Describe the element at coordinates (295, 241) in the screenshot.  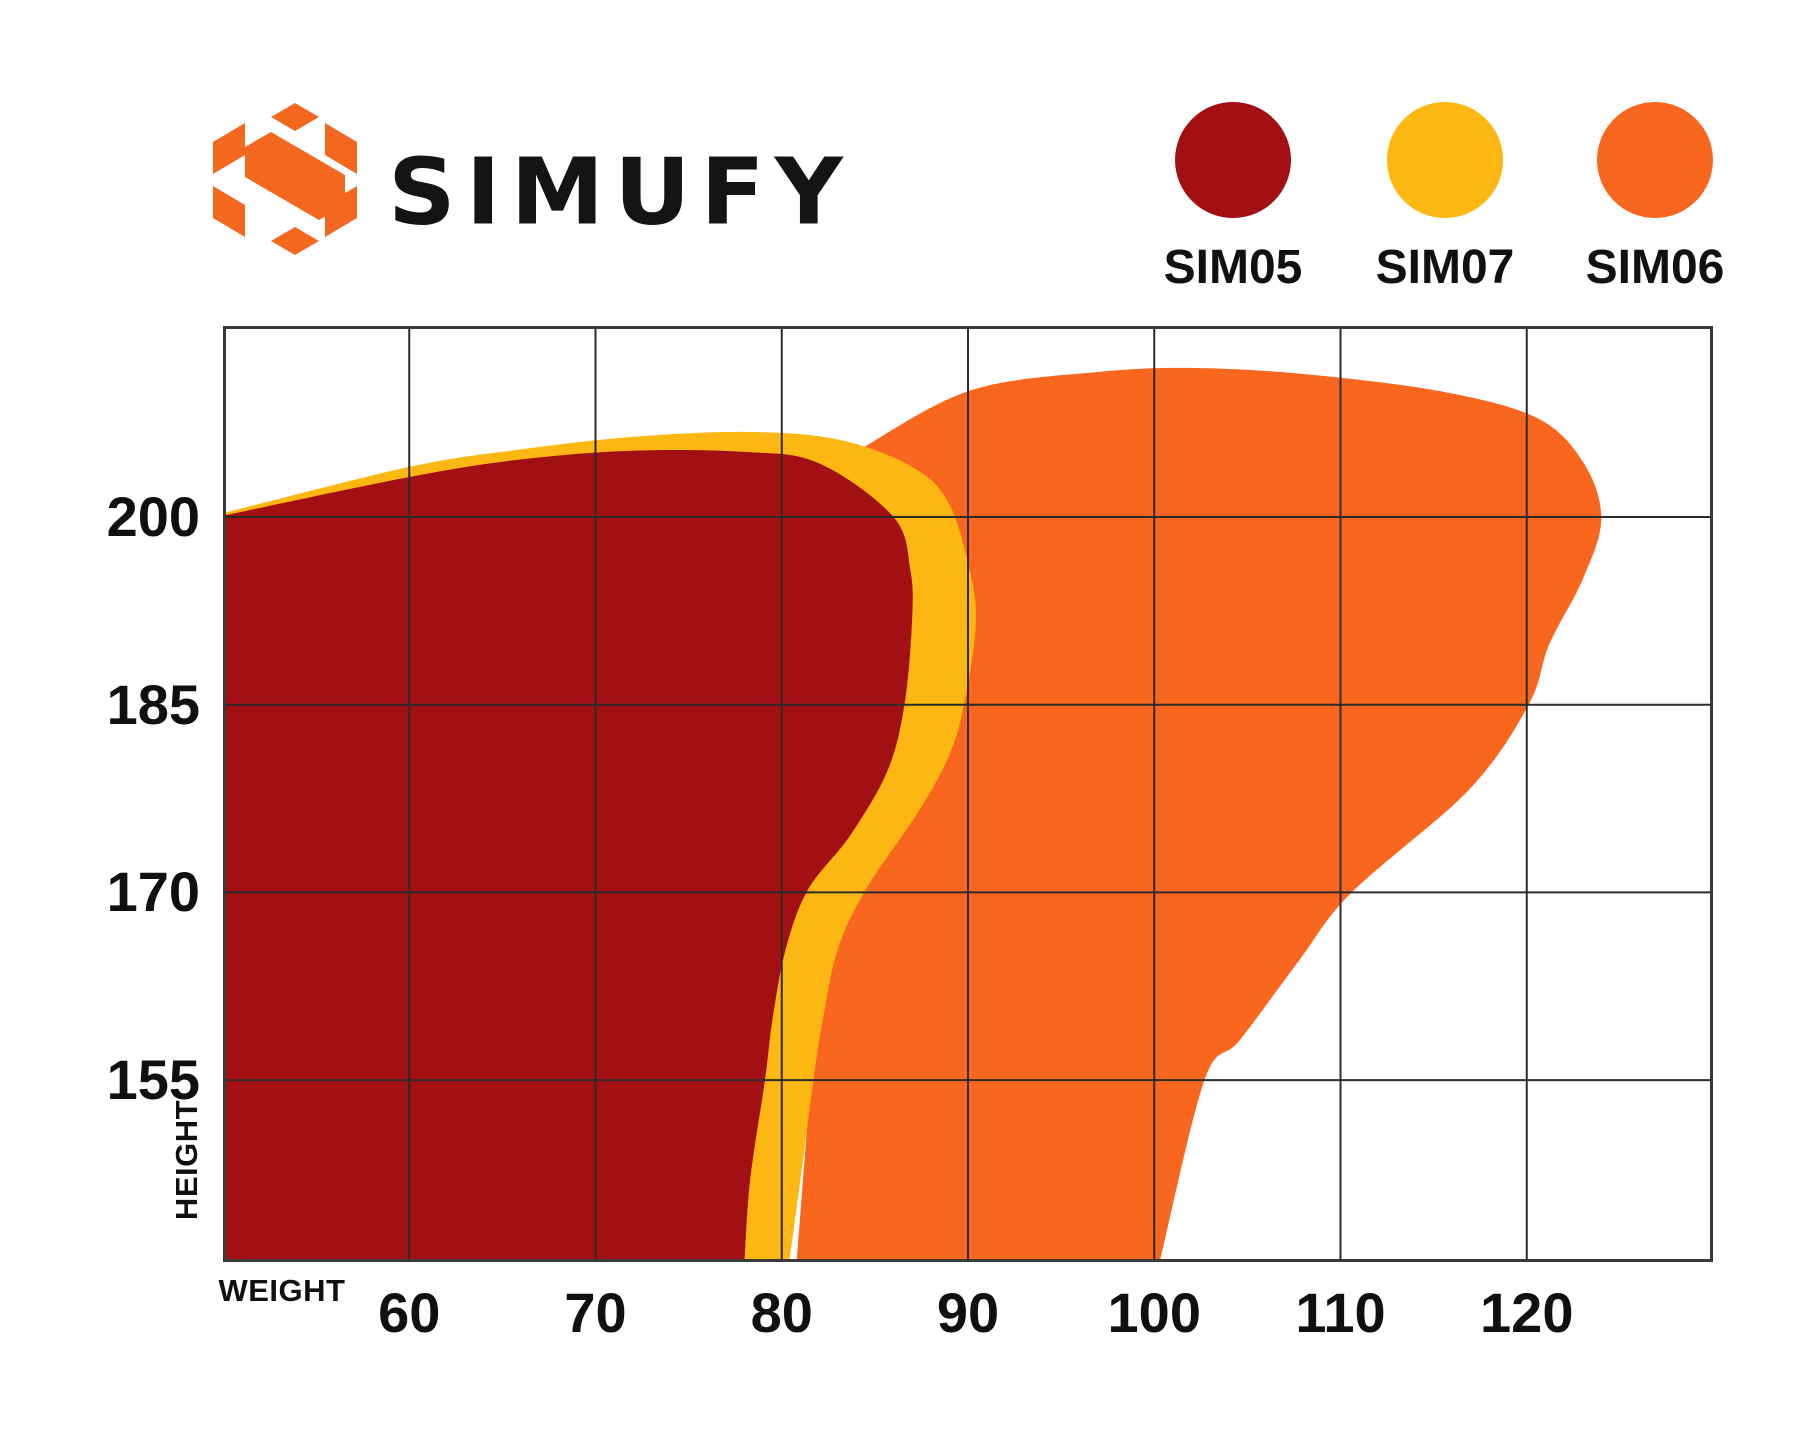
I see `logo-bottom-diamond` at that location.